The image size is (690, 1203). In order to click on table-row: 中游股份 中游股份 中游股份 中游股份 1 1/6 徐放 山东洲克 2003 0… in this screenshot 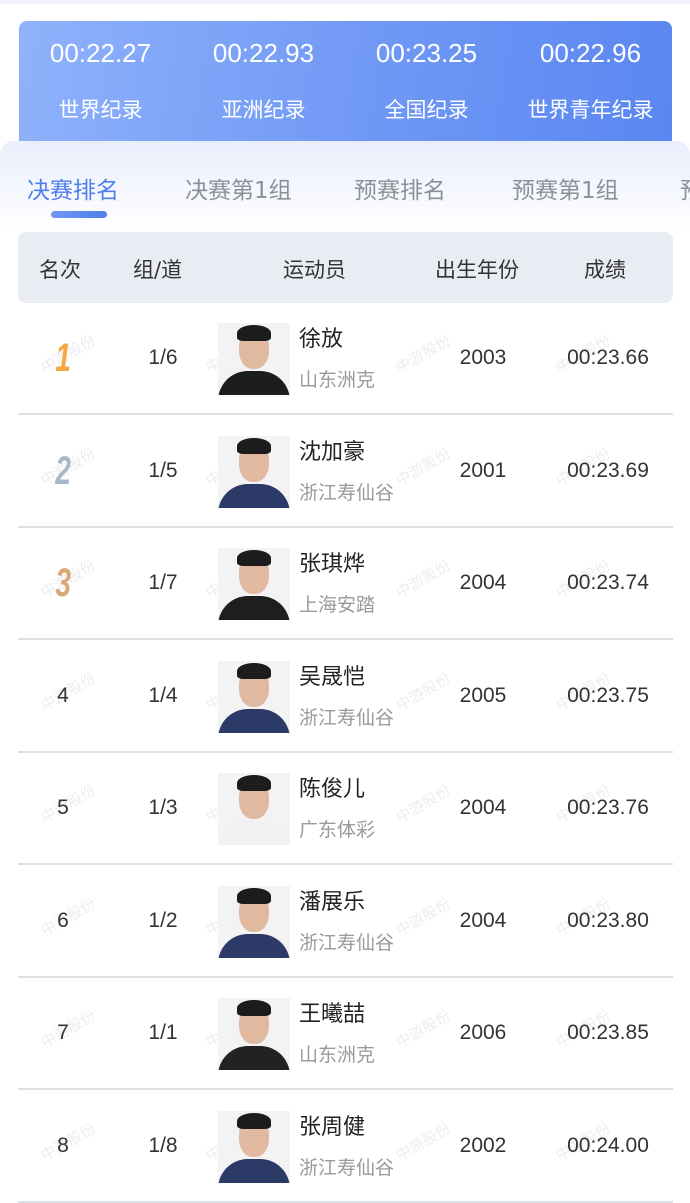, I will do `click(345, 359)`.